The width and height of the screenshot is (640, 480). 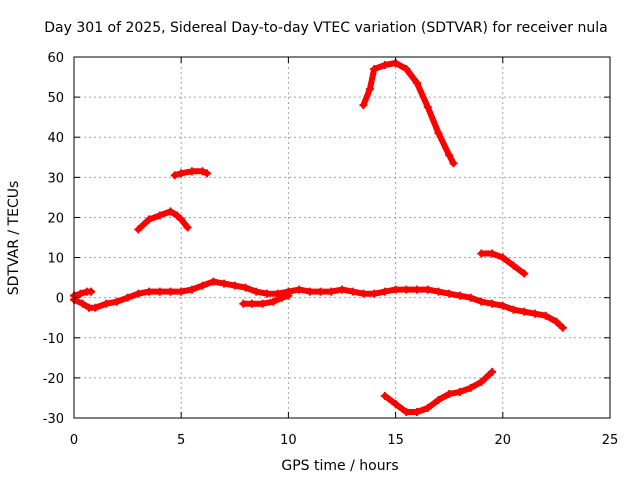 I want to click on x-tick-label: 0, so click(x=74, y=440).